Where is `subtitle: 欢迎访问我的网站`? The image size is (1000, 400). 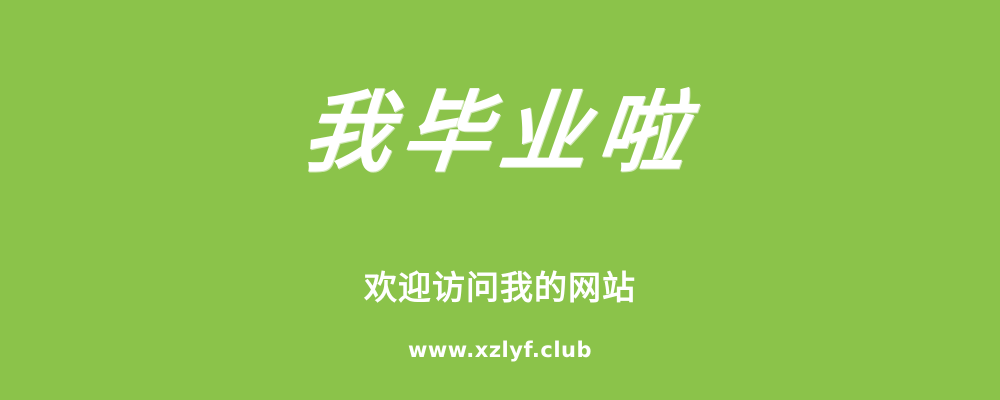 subtitle: 欢迎访问我的网站 is located at coordinates (500, 287).